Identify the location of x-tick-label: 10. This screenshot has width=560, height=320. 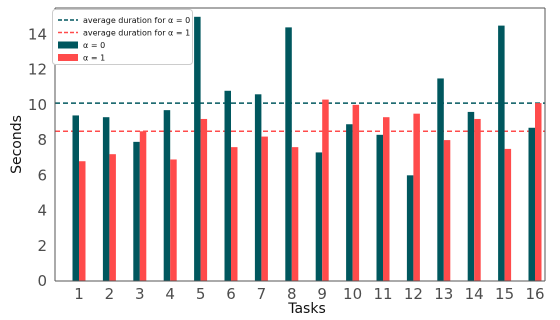
(352, 294).